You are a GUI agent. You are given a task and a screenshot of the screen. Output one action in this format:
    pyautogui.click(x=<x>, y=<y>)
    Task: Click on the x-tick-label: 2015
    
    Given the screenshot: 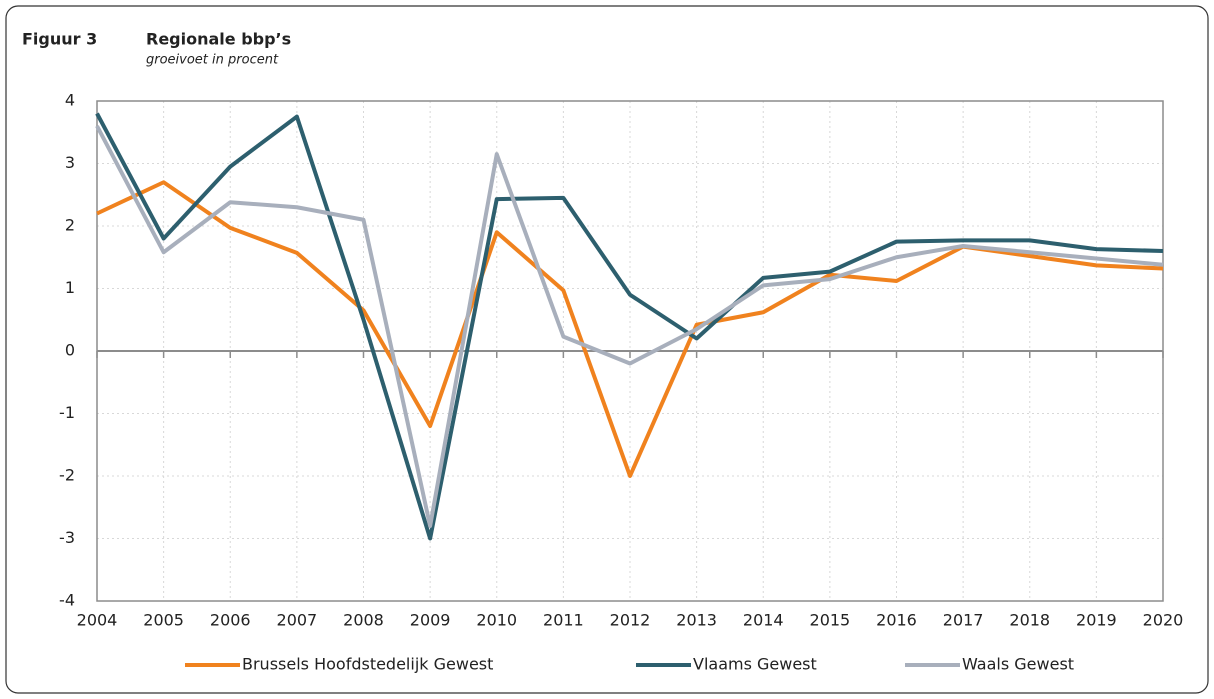 What is the action you would take?
    pyautogui.click(x=830, y=620)
    